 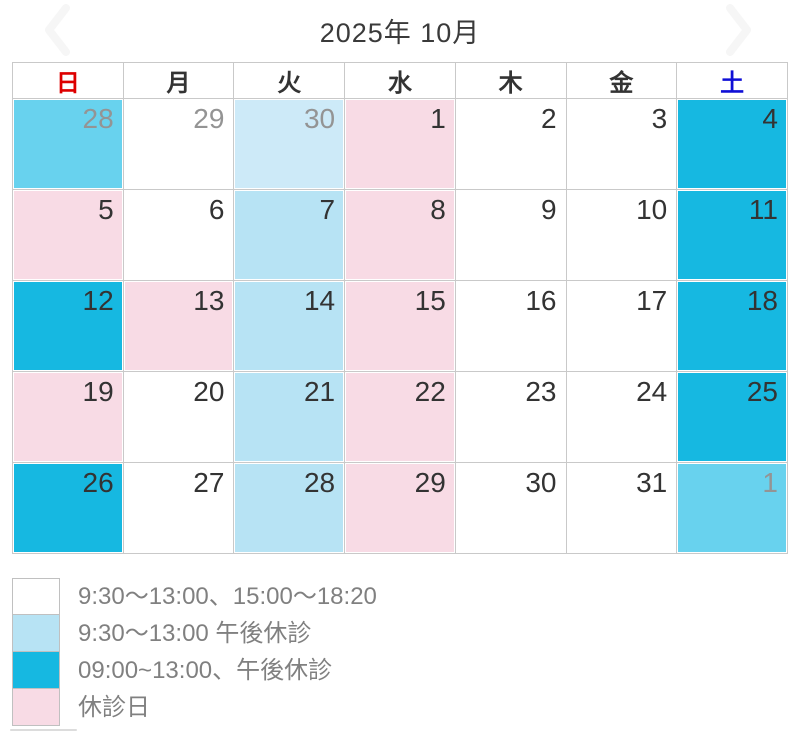 What do you see at coordinates (732, 144) in the screenshot?
I see `day-cell-4: 4` at bounding box center [732, 144].